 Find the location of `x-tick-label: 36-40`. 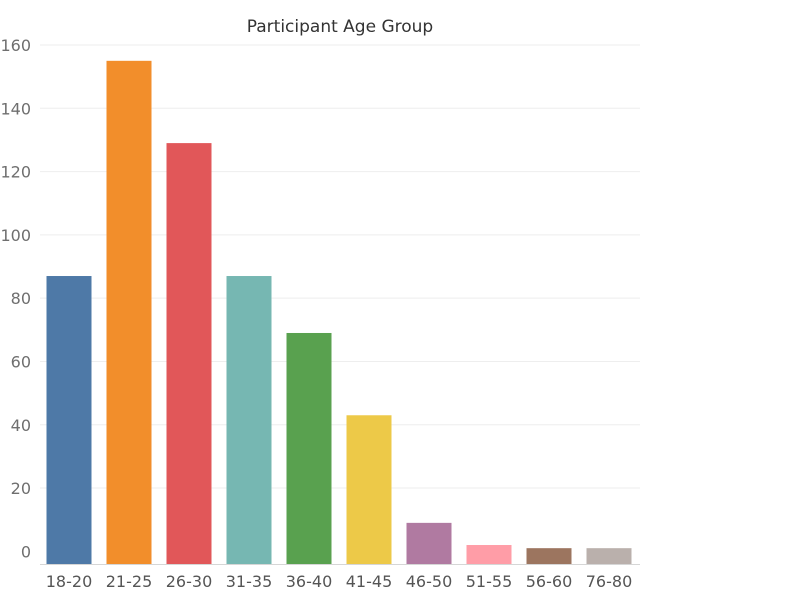

x-tick-label: 36-40 is located at coordinates (309, 581).